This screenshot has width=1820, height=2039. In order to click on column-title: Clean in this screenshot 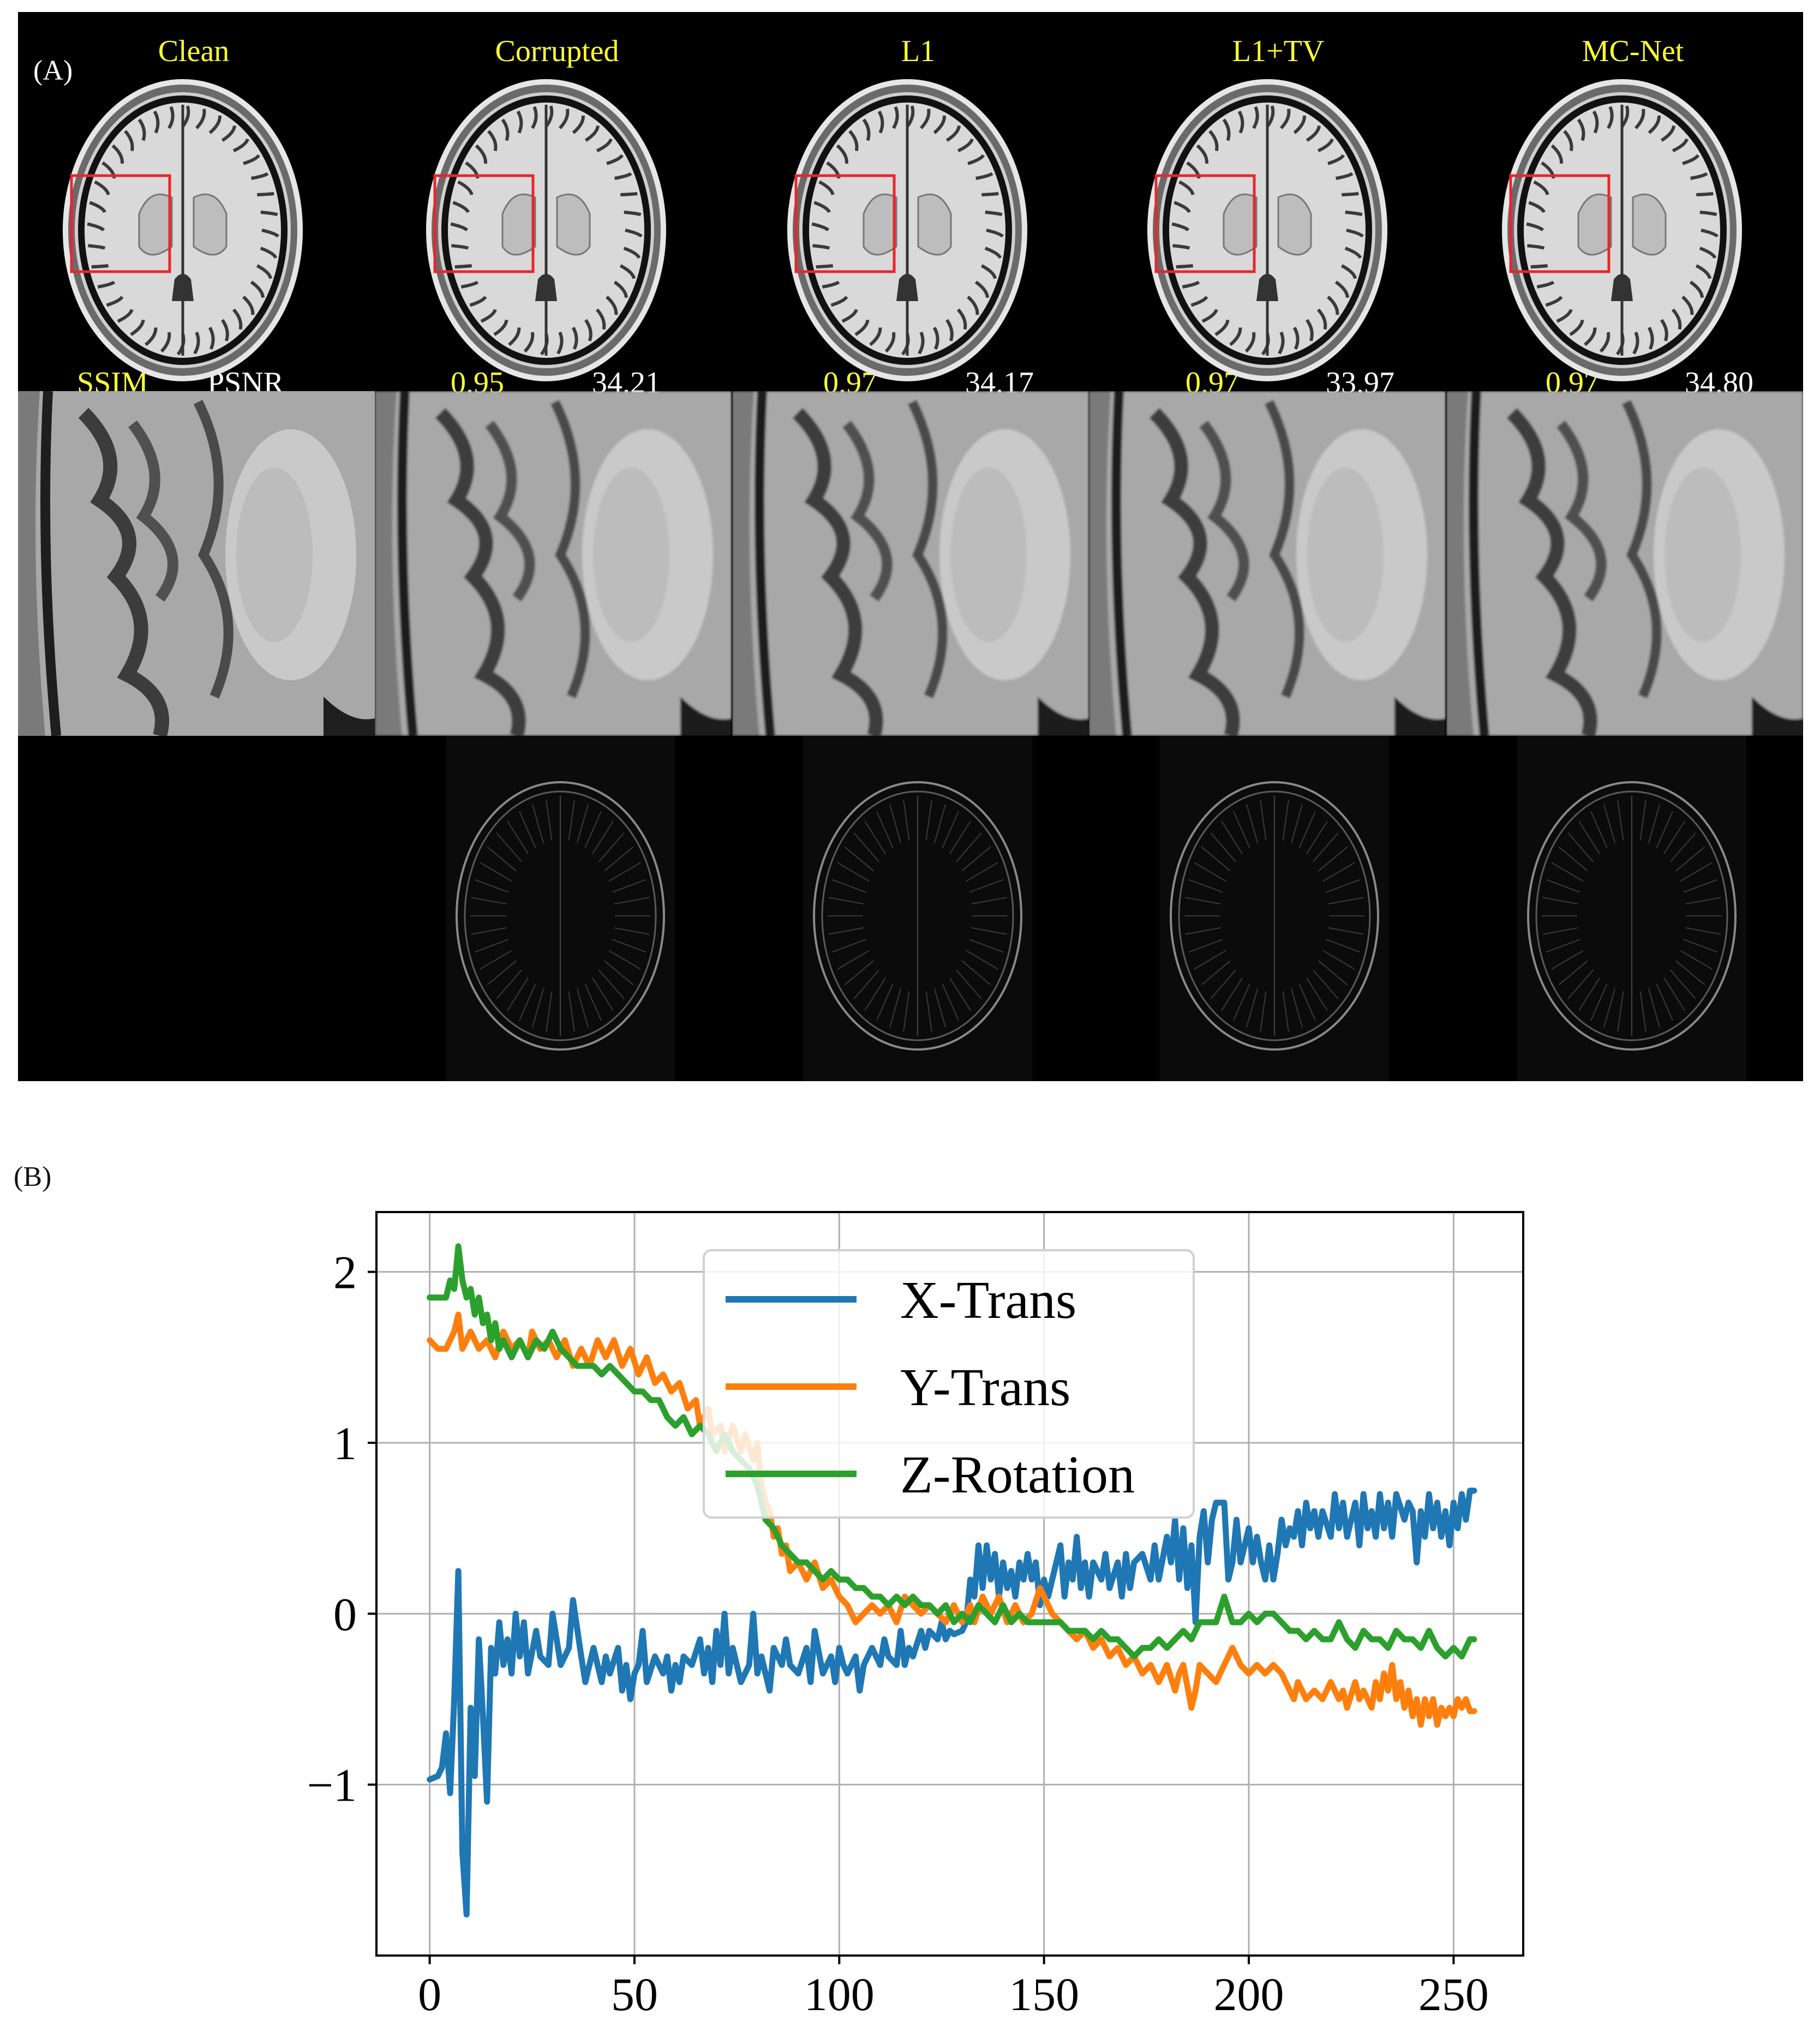, I will do `click(194, 51)`.